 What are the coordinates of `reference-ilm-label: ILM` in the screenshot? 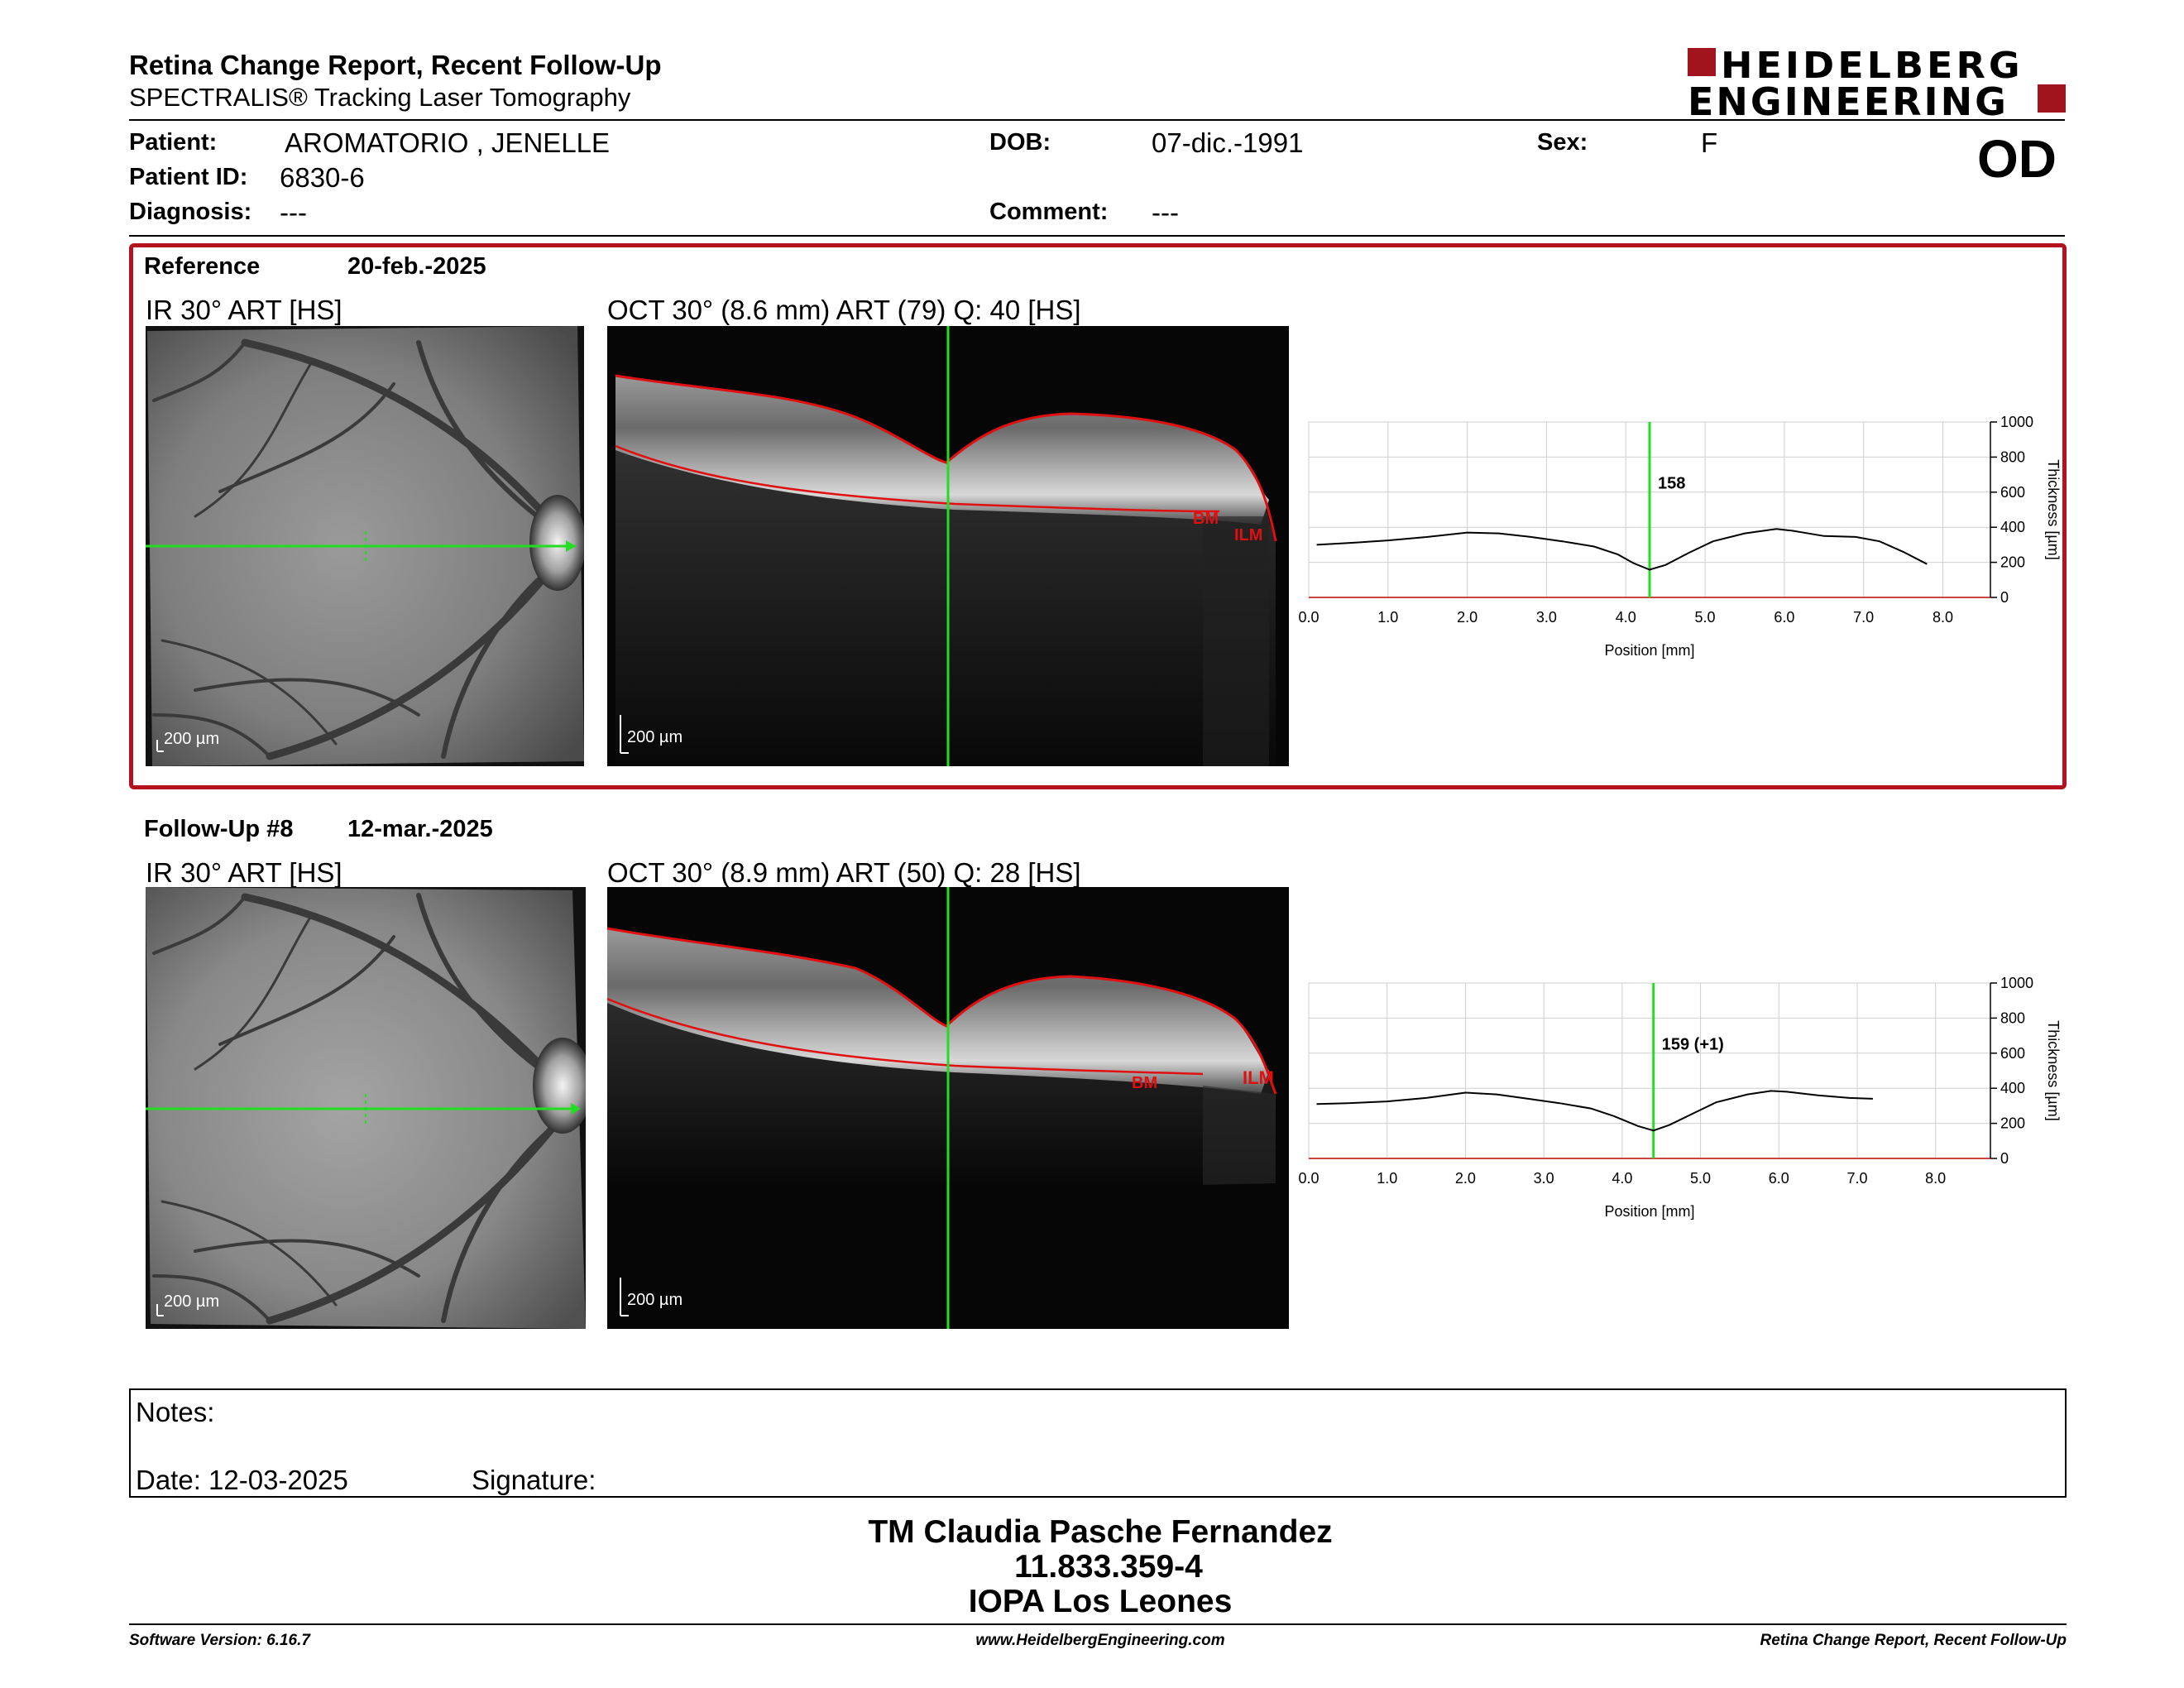 It's located at (1248, 535).